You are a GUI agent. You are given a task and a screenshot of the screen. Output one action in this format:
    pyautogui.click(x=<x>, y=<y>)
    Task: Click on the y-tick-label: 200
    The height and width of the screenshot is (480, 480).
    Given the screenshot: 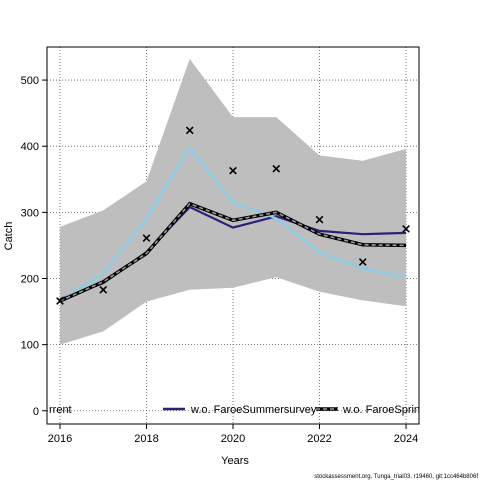 What is the action you would take?
    pyautogui.click(x=30, y=279)
    